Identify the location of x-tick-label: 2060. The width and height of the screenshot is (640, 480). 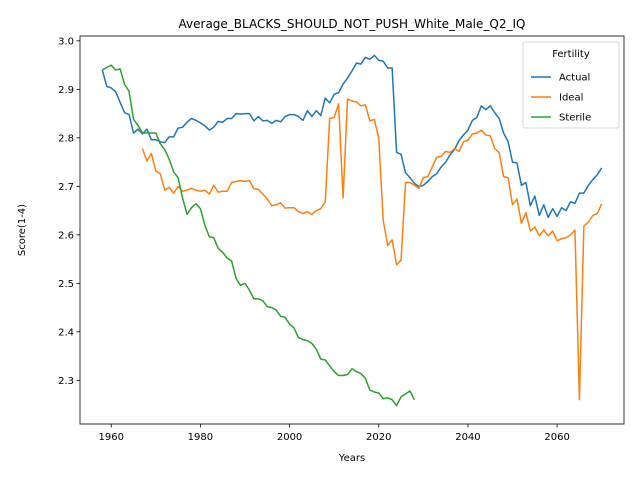
(556, 437).